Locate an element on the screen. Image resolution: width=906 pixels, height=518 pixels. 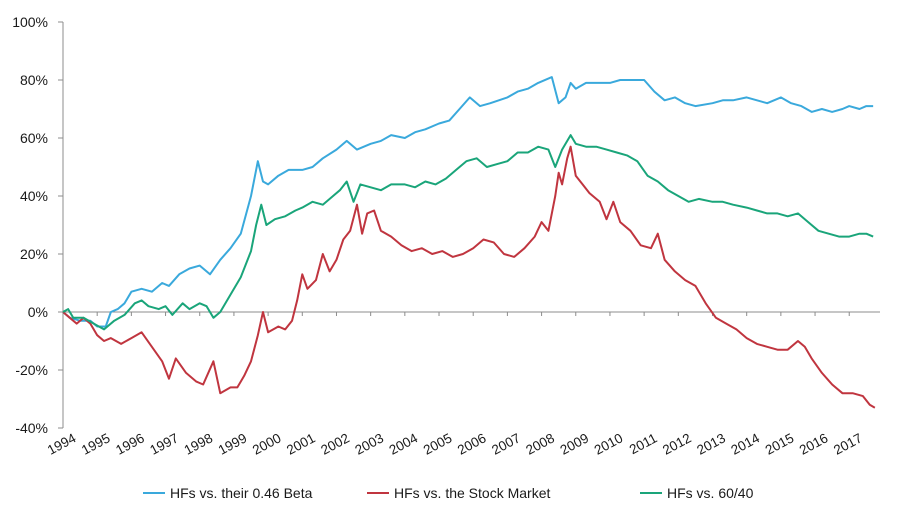
x-tick-label: 1998 is located at coordinates (199, 443).